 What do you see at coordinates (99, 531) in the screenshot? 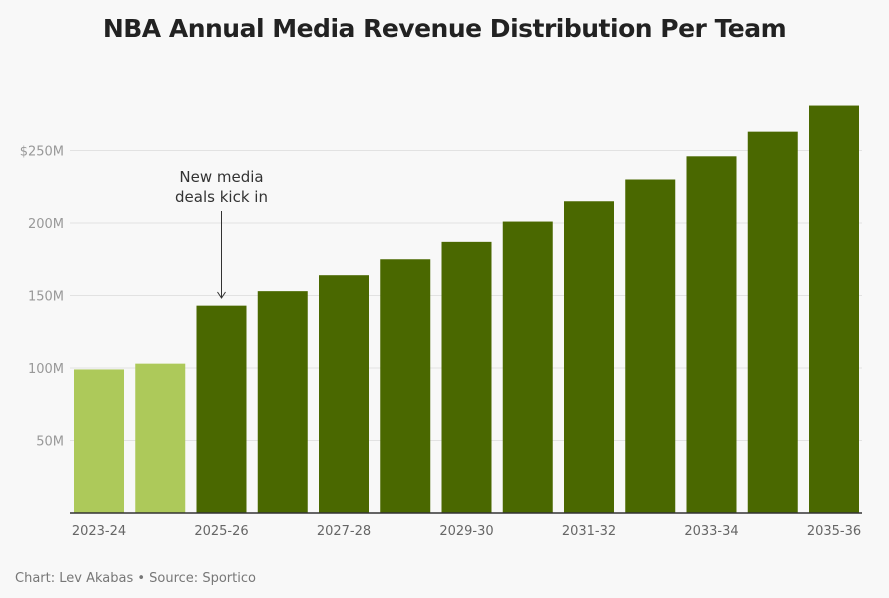
I see `x-tick-label: 2023-24` at bounding box center [99, 531].